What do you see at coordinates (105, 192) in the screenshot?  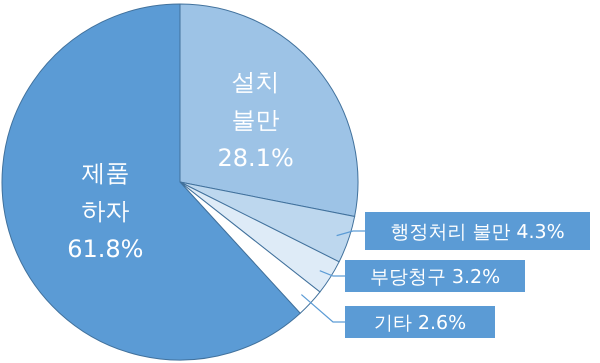 I see `slice-label: 제품 하자` at bounding box center [105, 192].